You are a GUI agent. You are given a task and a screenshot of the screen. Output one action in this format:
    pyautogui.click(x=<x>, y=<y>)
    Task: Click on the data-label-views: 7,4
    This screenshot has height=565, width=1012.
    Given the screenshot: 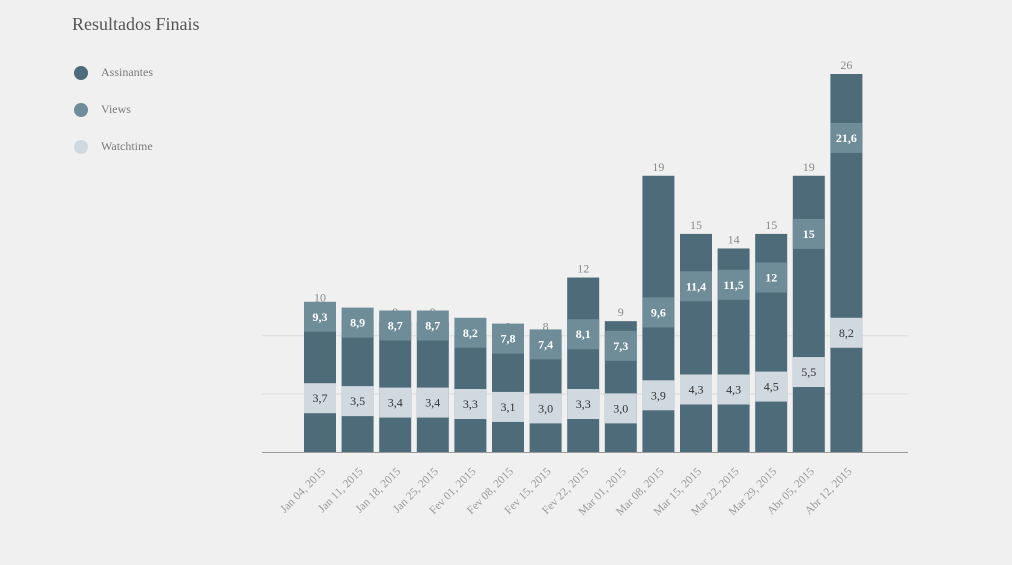 What is the action you would take?
    pyautogui.click(x=545, y=344)
    